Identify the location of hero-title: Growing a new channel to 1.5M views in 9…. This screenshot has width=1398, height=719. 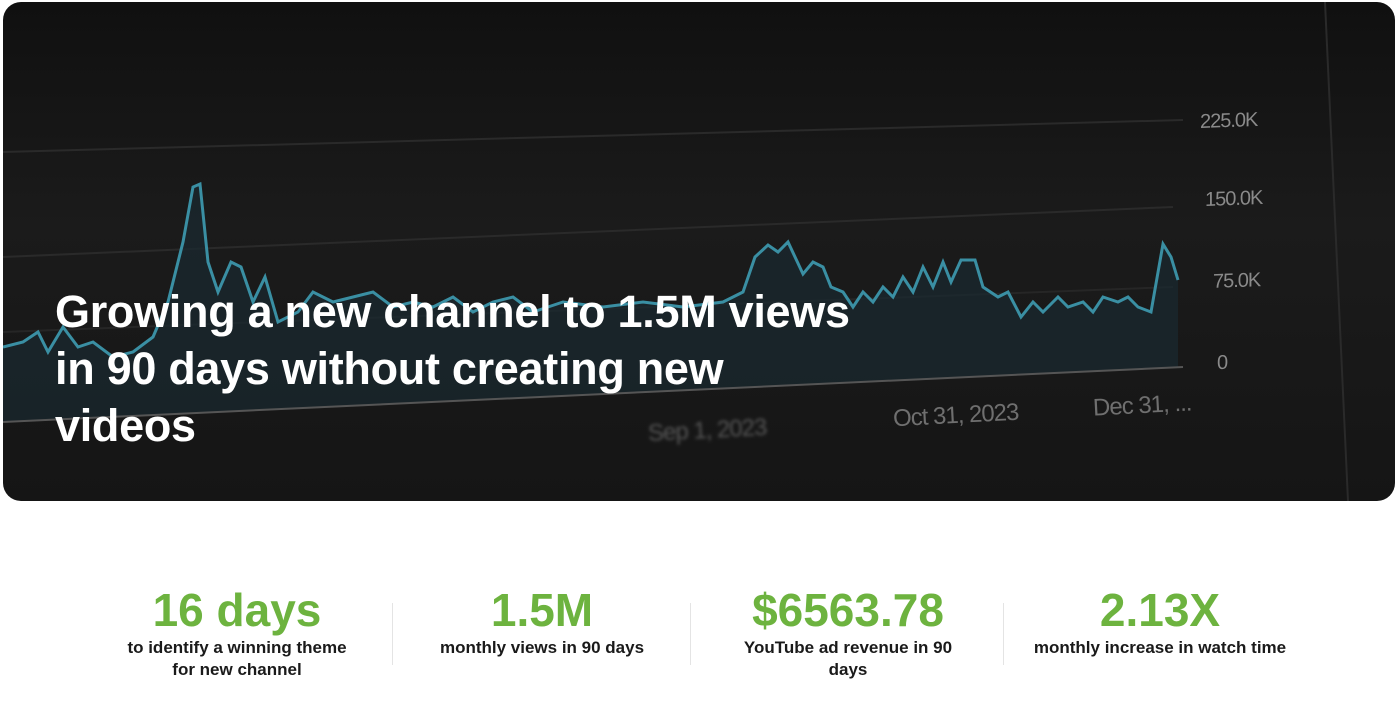
(452, 368).